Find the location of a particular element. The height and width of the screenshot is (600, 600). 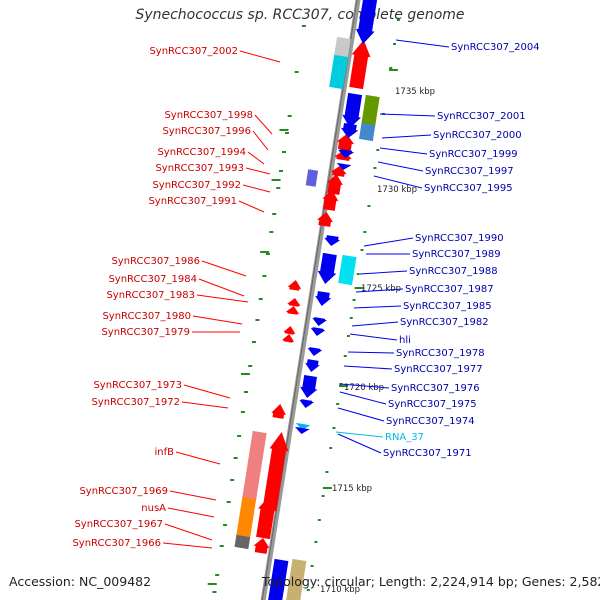

accession-text: Accession: NC_009482 is located at coordinates (80, 581).